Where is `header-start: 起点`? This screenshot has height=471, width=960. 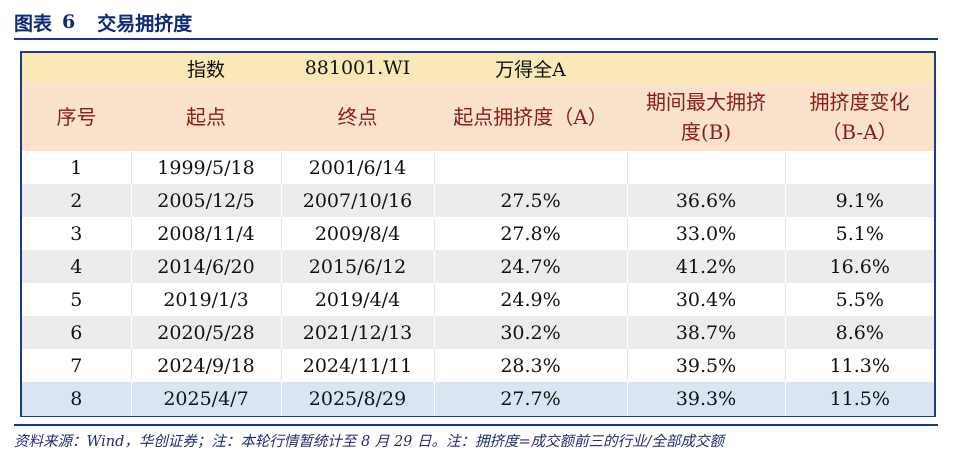 header-start: 起点 is located at coordinates (206, 117).